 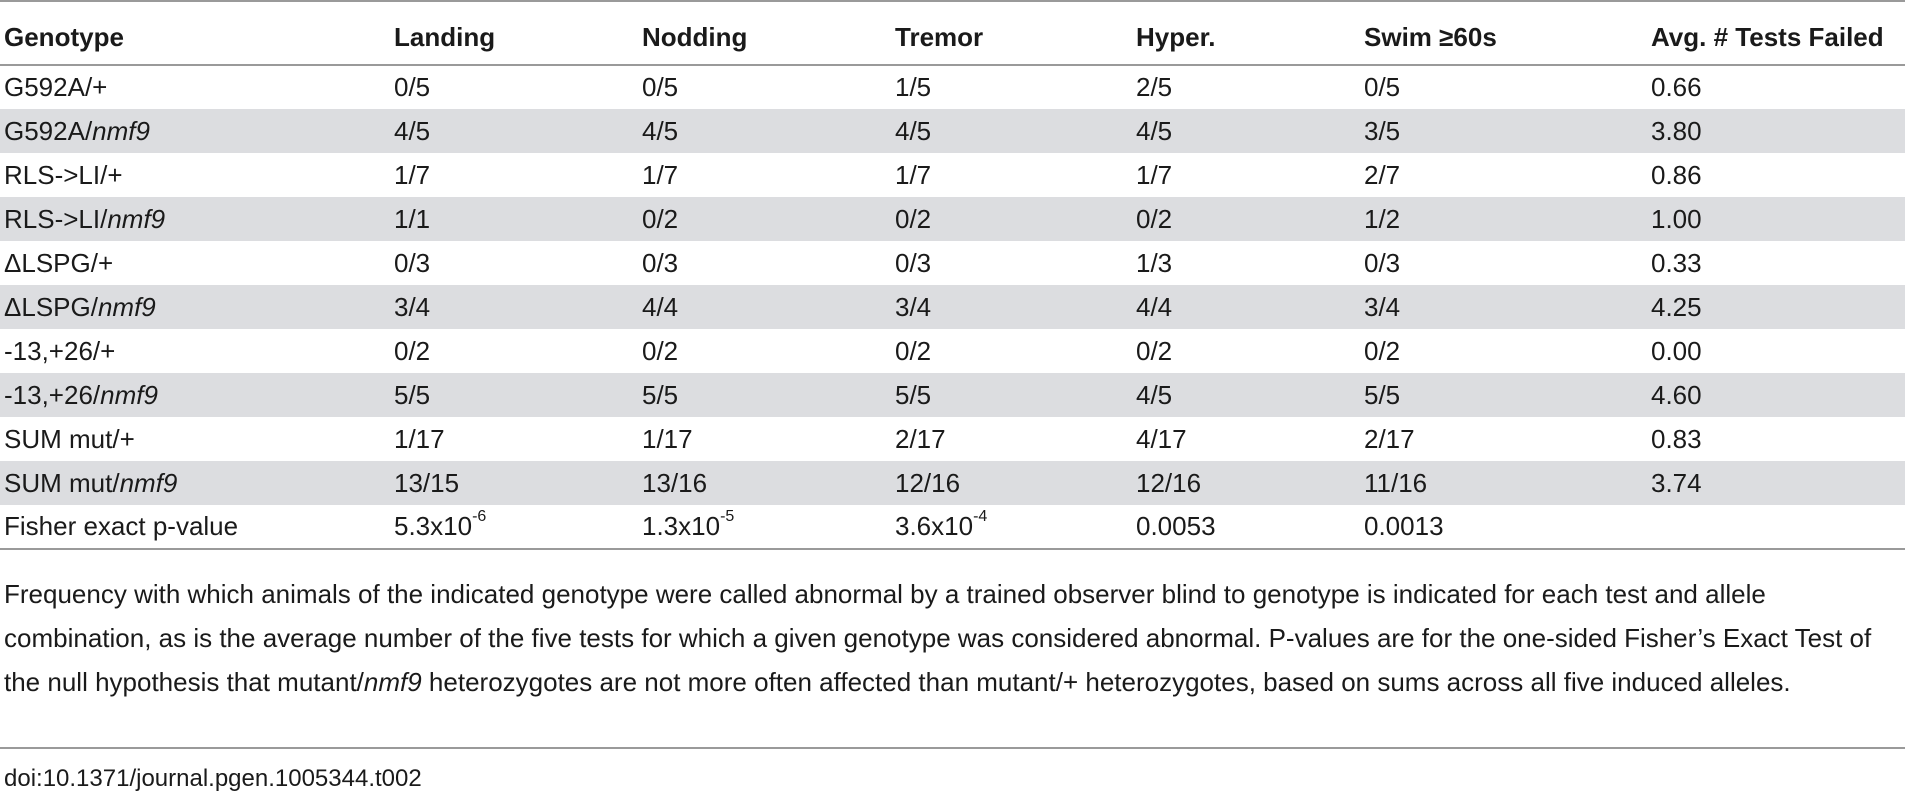 I want to click on landing-cell: 13/15, so click(x=514, y=483).